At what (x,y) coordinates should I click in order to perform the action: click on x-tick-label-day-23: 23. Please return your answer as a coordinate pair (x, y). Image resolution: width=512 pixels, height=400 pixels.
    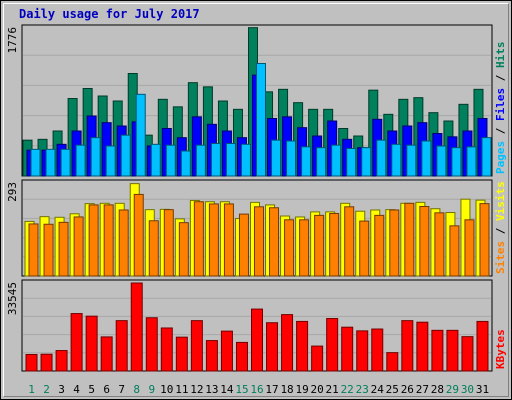
    Looking at the image, I should click on (362, 389).